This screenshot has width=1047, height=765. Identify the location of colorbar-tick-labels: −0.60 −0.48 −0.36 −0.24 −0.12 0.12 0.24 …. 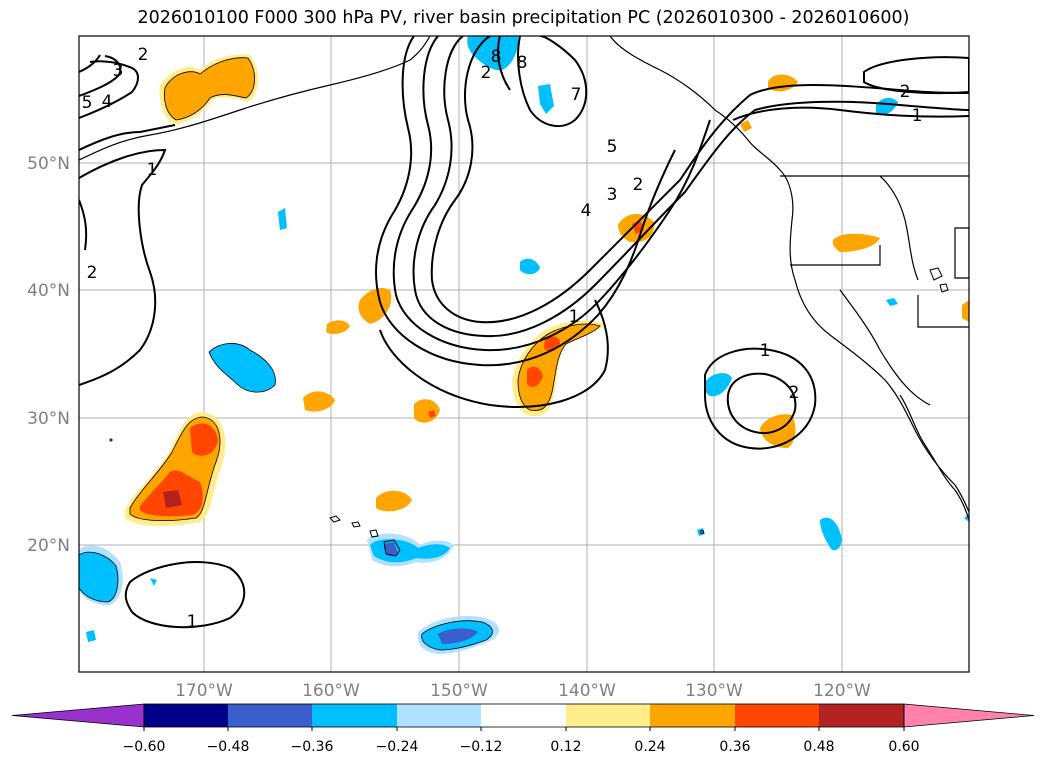
(521, 747).